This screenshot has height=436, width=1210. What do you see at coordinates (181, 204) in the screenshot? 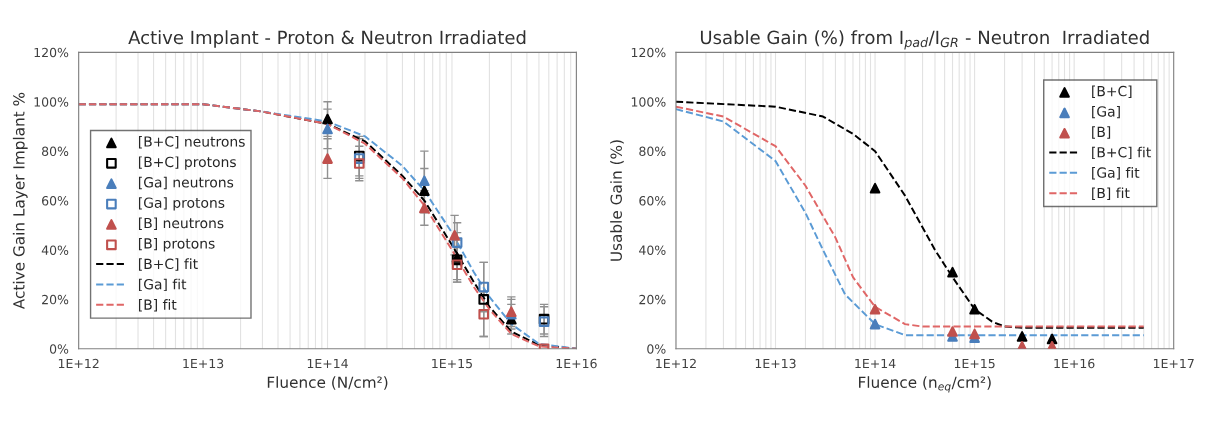
I see `legend-label: [Ga] protons` at bounding box center [181, 204].